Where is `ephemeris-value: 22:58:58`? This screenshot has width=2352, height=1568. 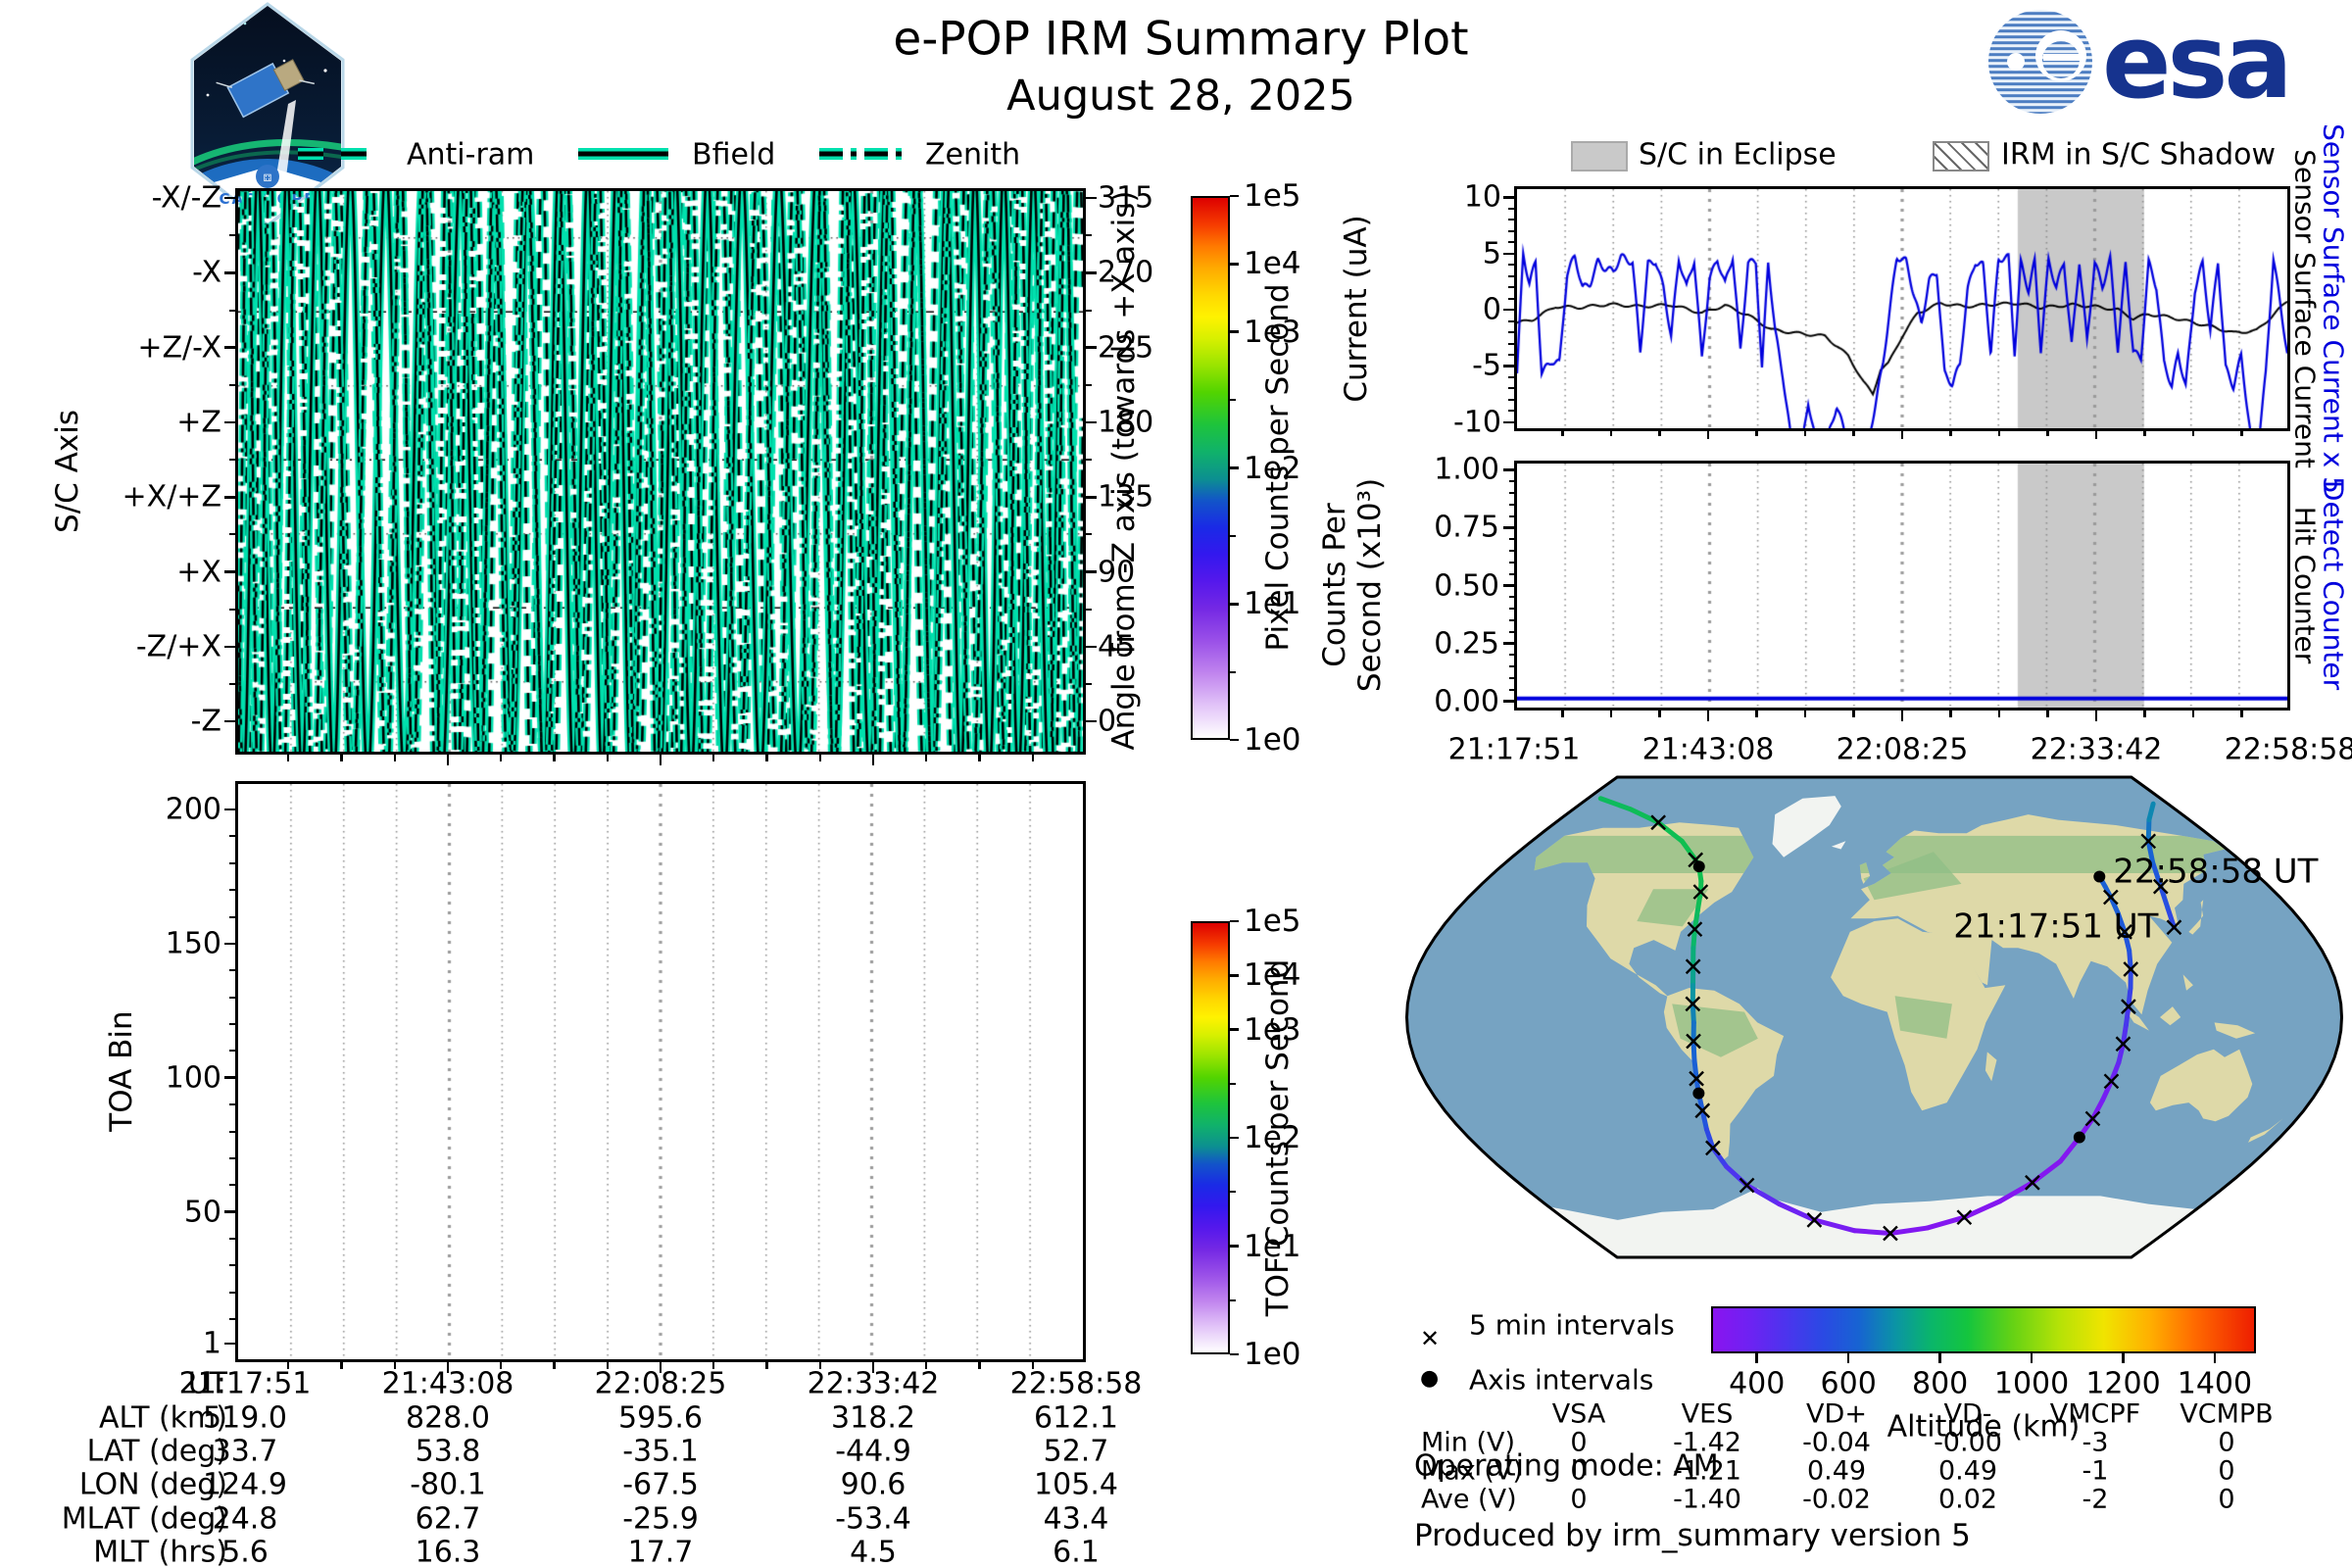
ephemeris-value: 22:58:58 is located at coordinates (1076, 1383).